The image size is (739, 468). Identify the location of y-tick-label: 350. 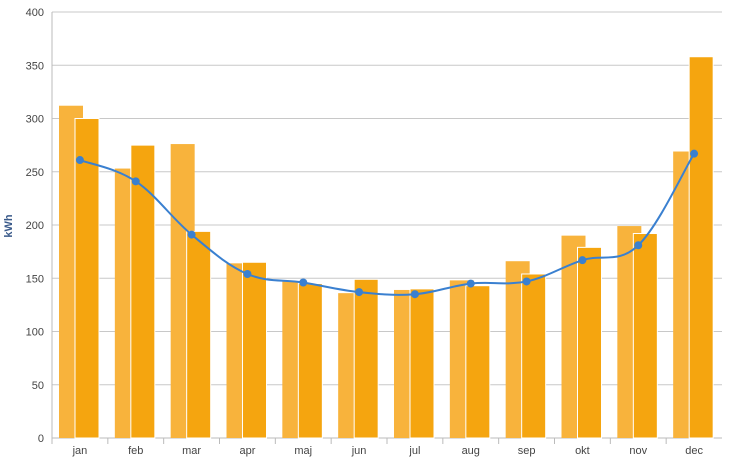
(35, 66).